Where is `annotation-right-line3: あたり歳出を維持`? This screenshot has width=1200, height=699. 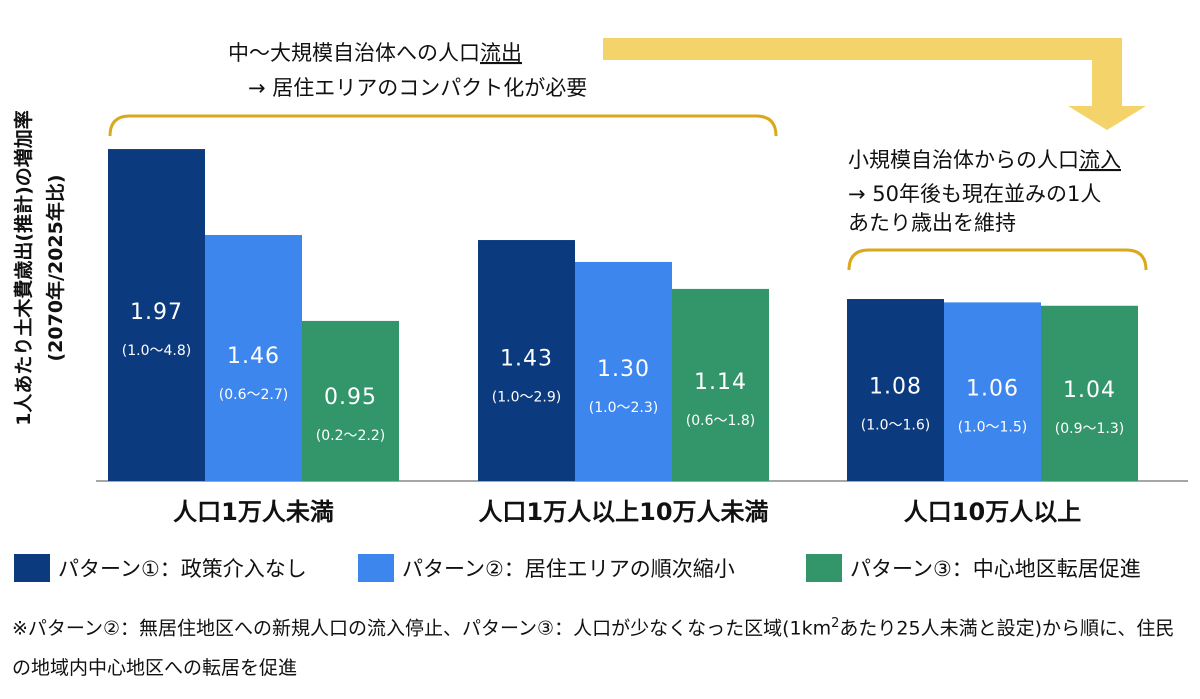 annotation-right-line3: あたり歳出を維持 is located at coordinates (932, 223).